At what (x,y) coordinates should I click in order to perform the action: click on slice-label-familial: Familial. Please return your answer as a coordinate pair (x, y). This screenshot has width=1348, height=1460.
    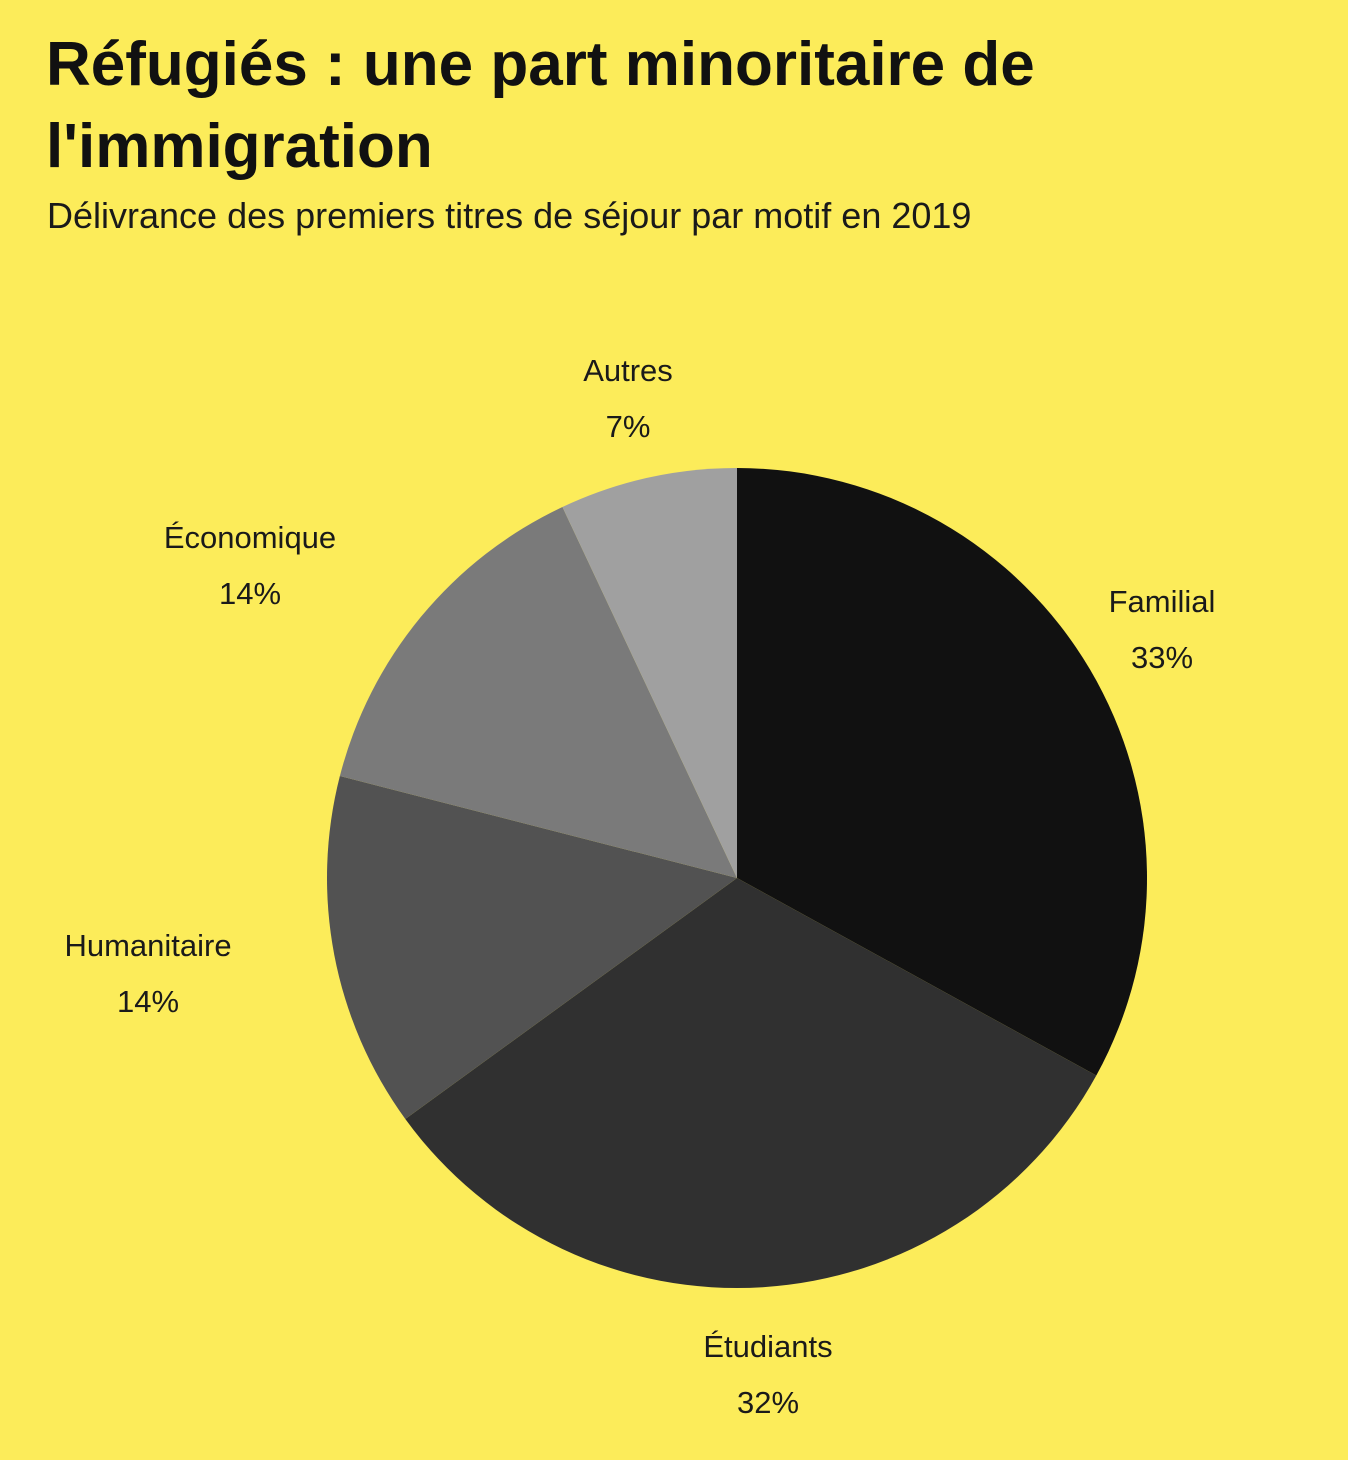
    Looking at the image, I should click on (1162, 601).